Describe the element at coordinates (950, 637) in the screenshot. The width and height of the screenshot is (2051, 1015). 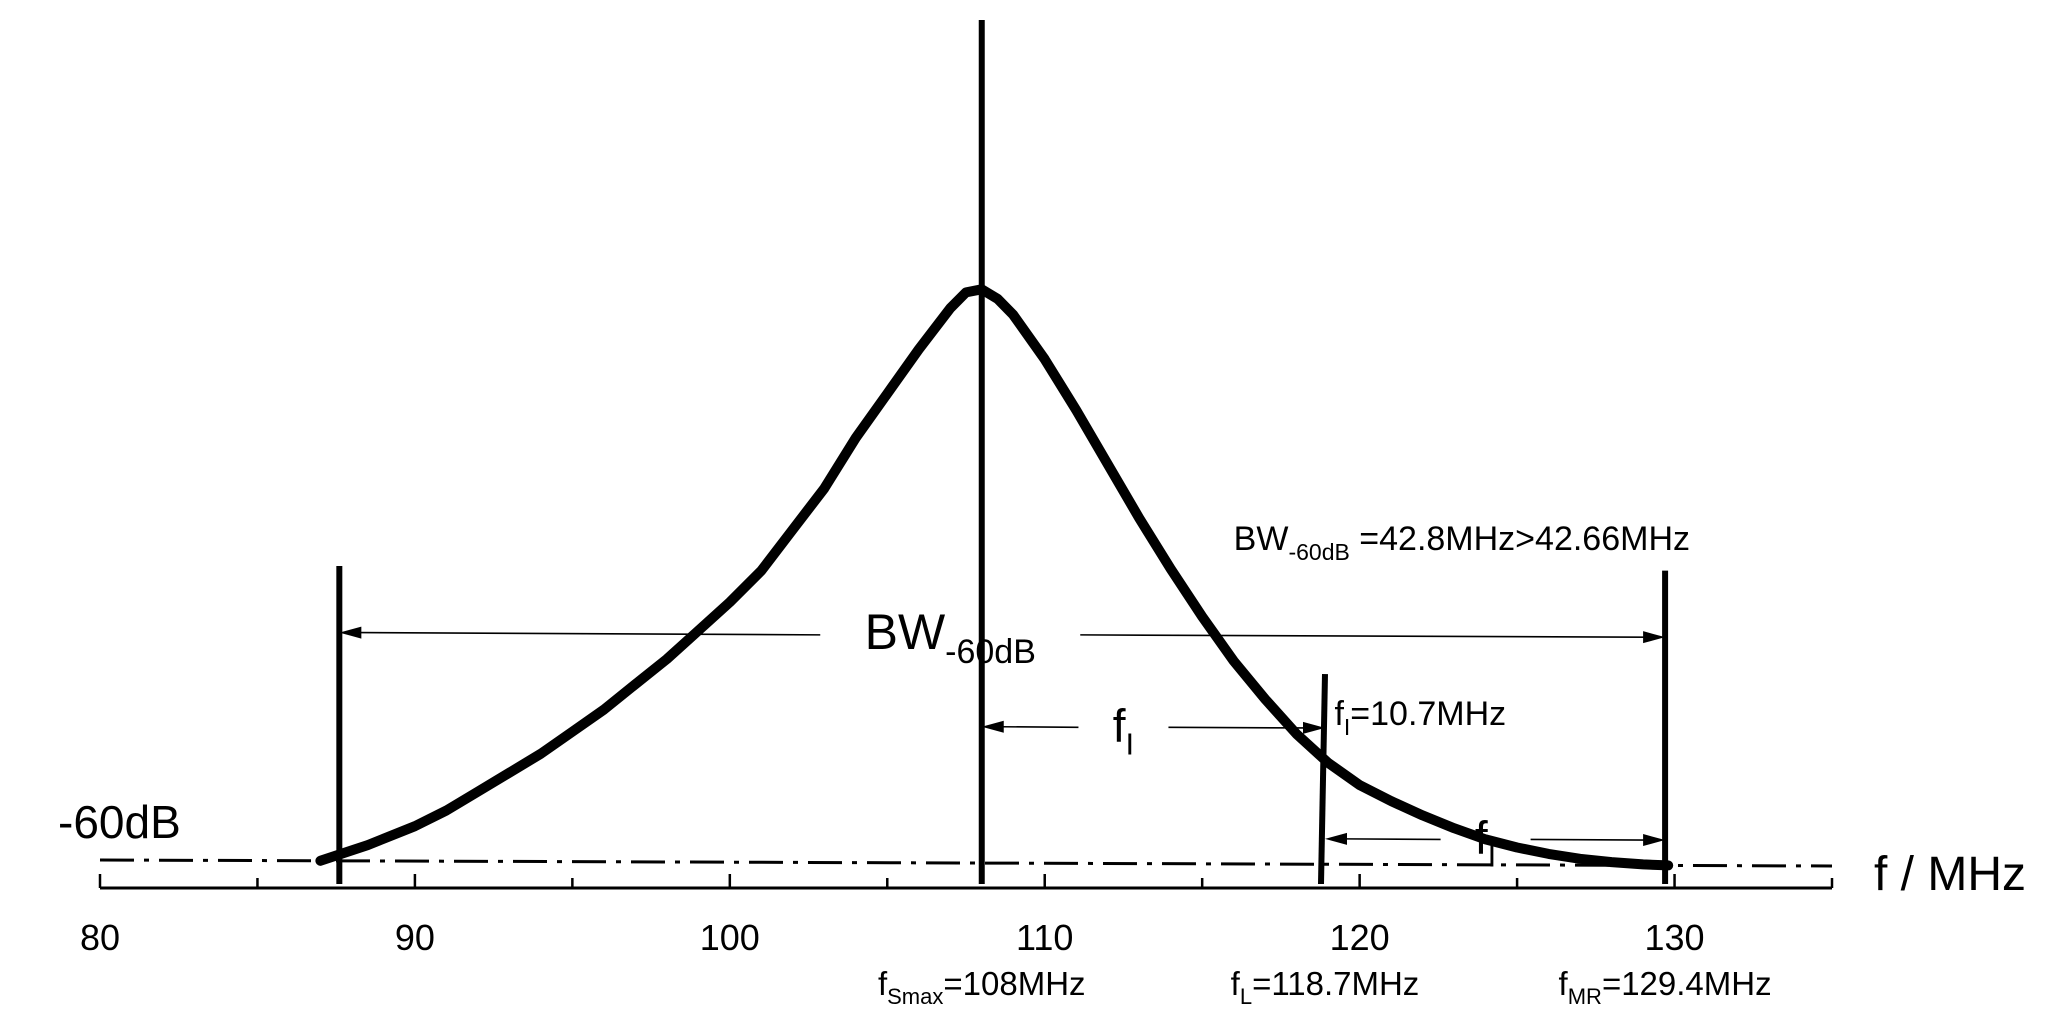
I see `dimension-label: BW-60dB` at that location.